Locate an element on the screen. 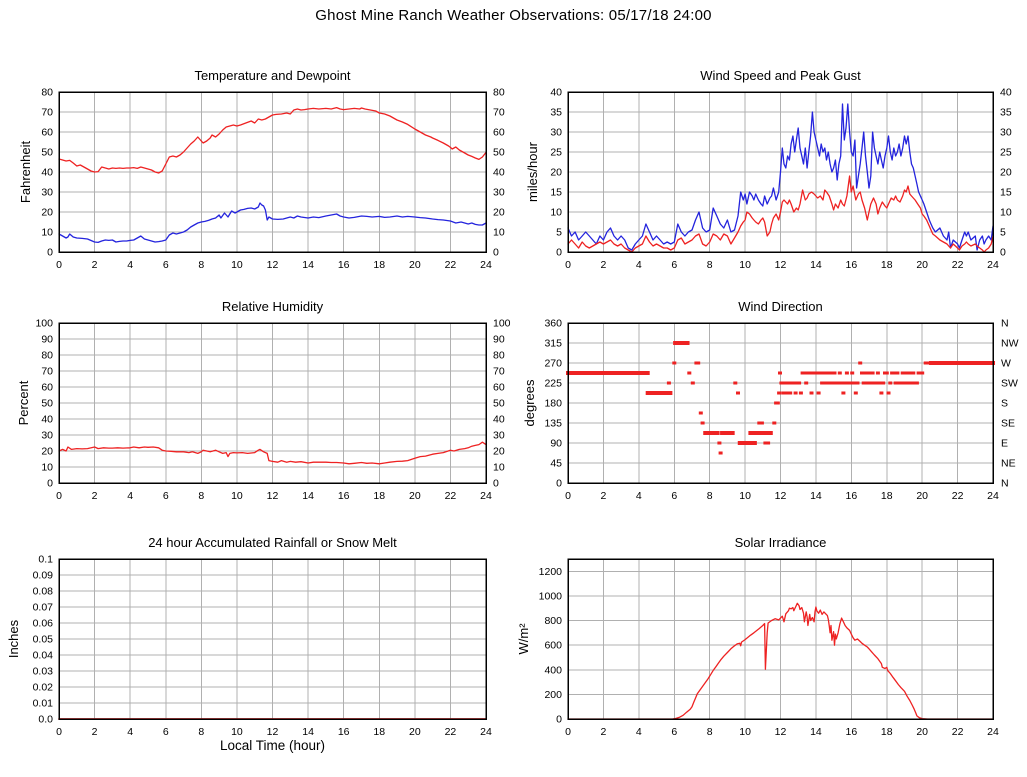  y-tick-label: 200 is located at coordinates (553, 695).